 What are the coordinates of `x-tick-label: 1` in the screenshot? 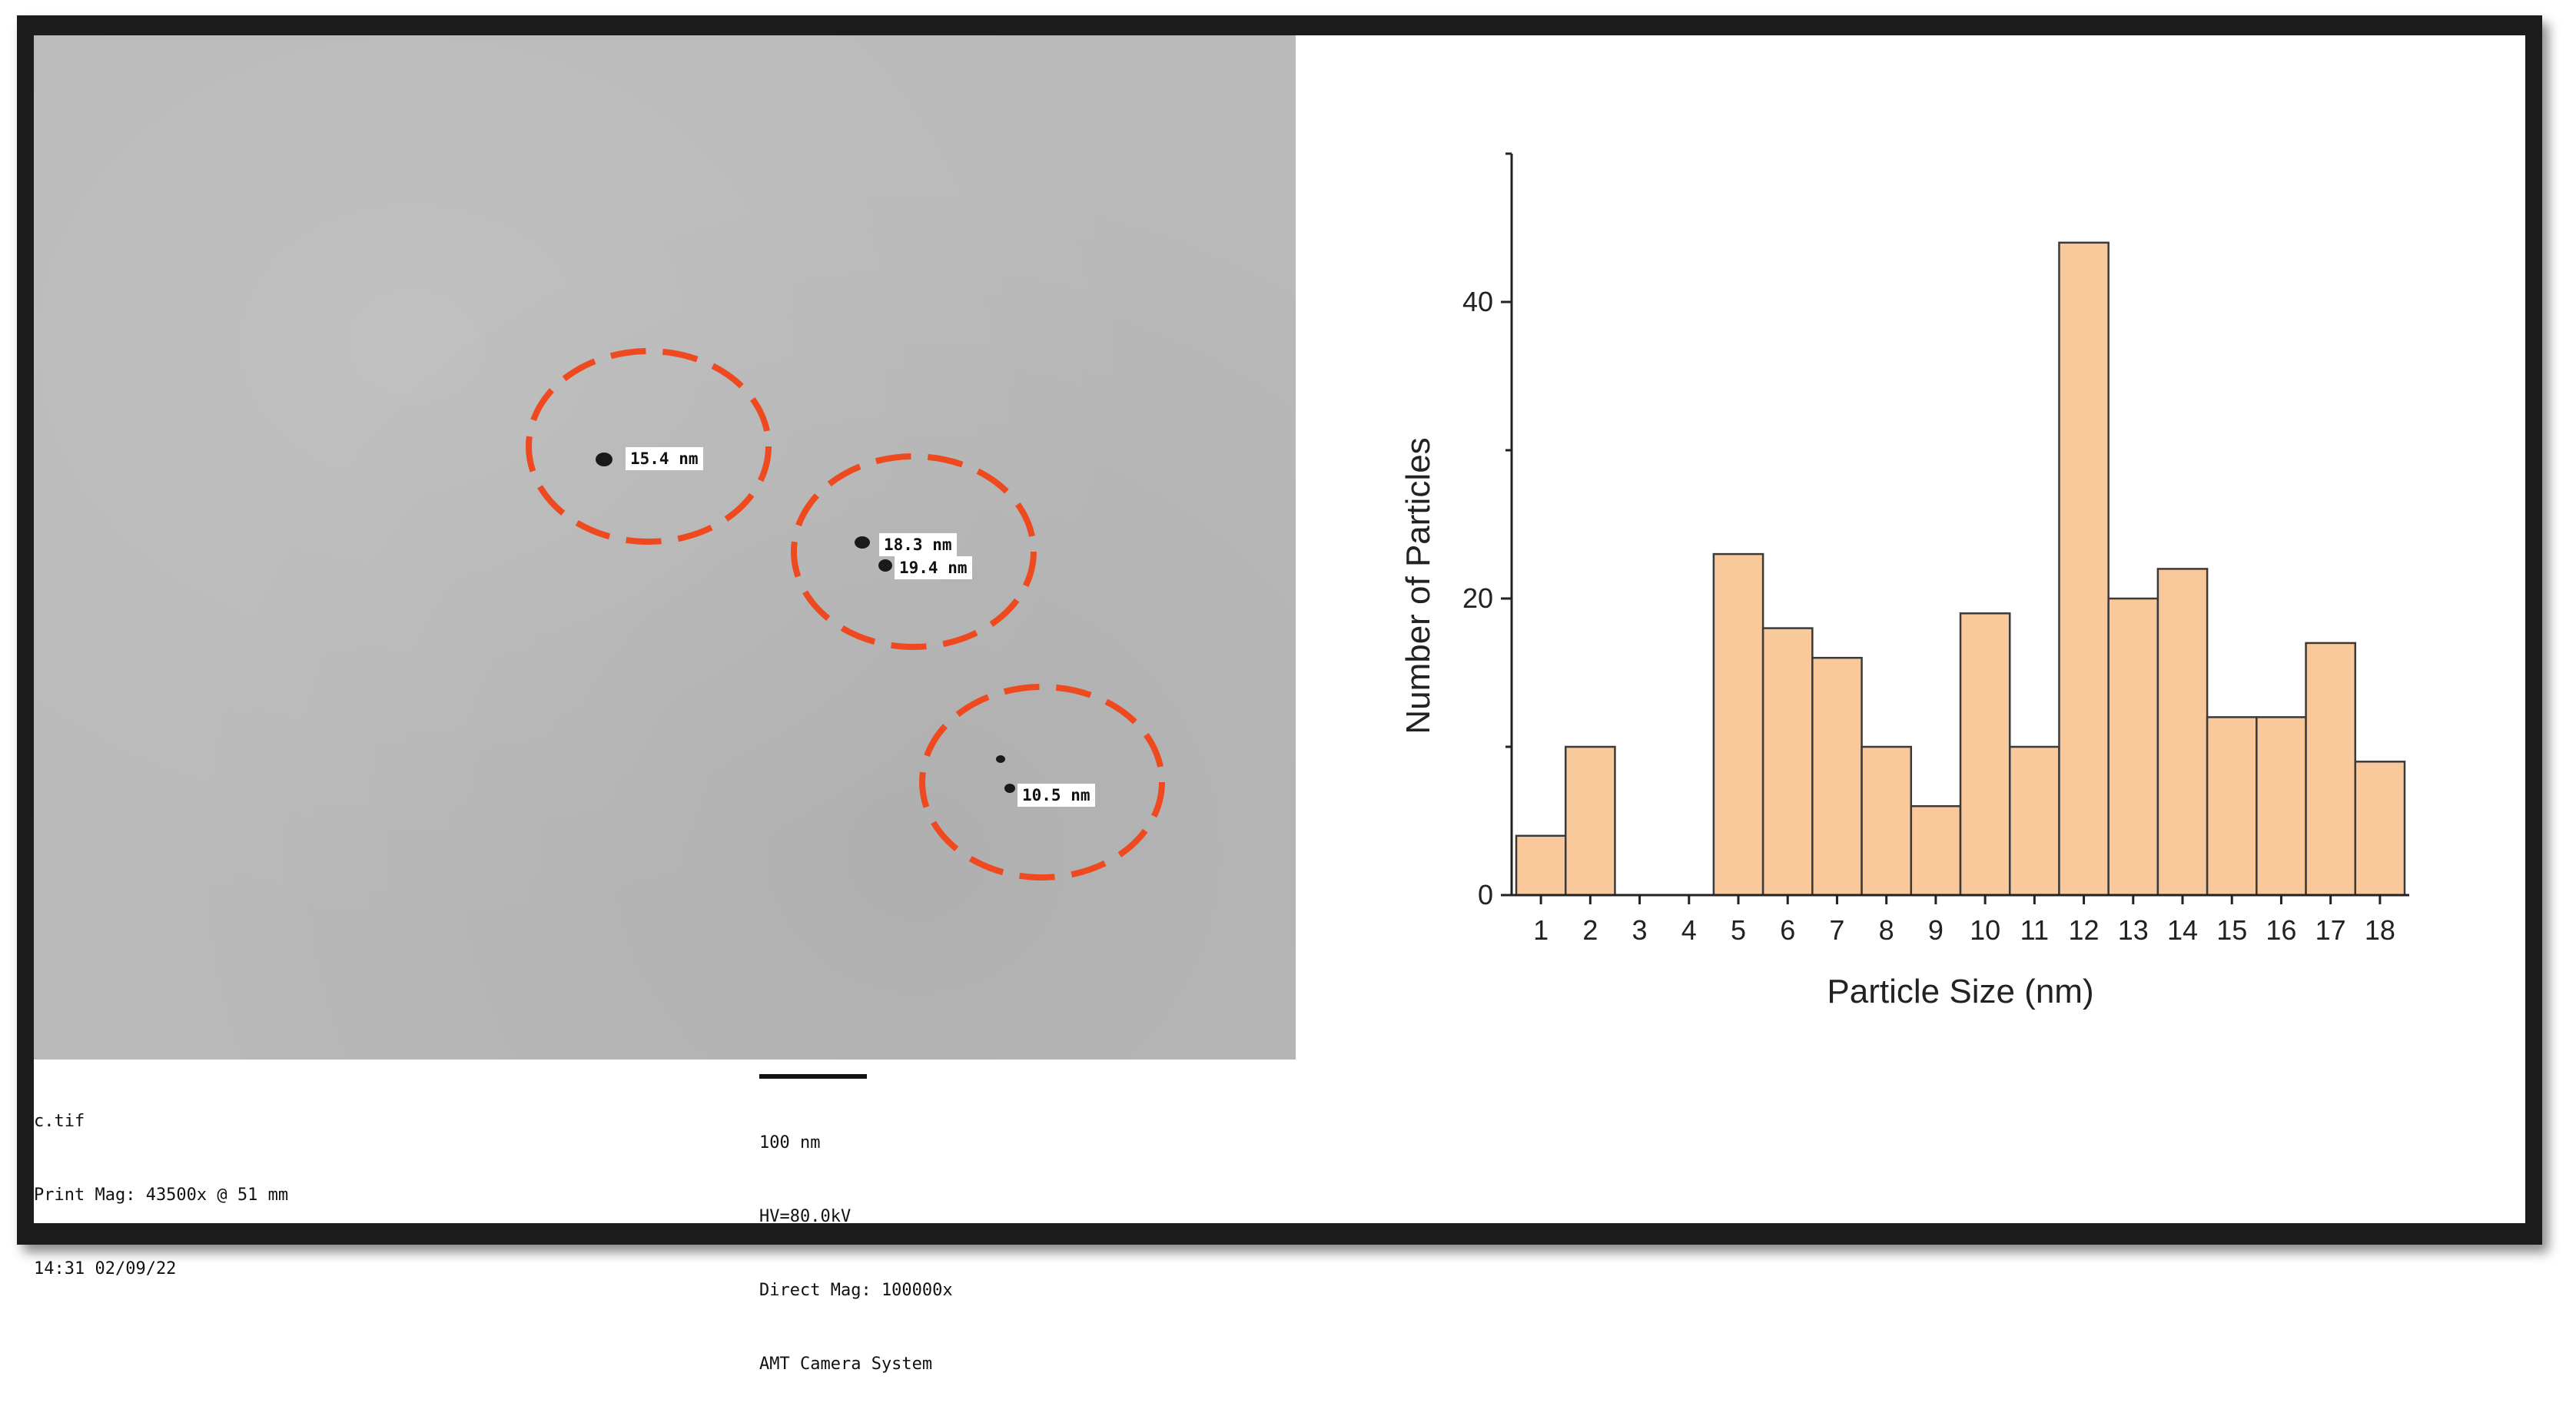 It's located at (1541, 930).